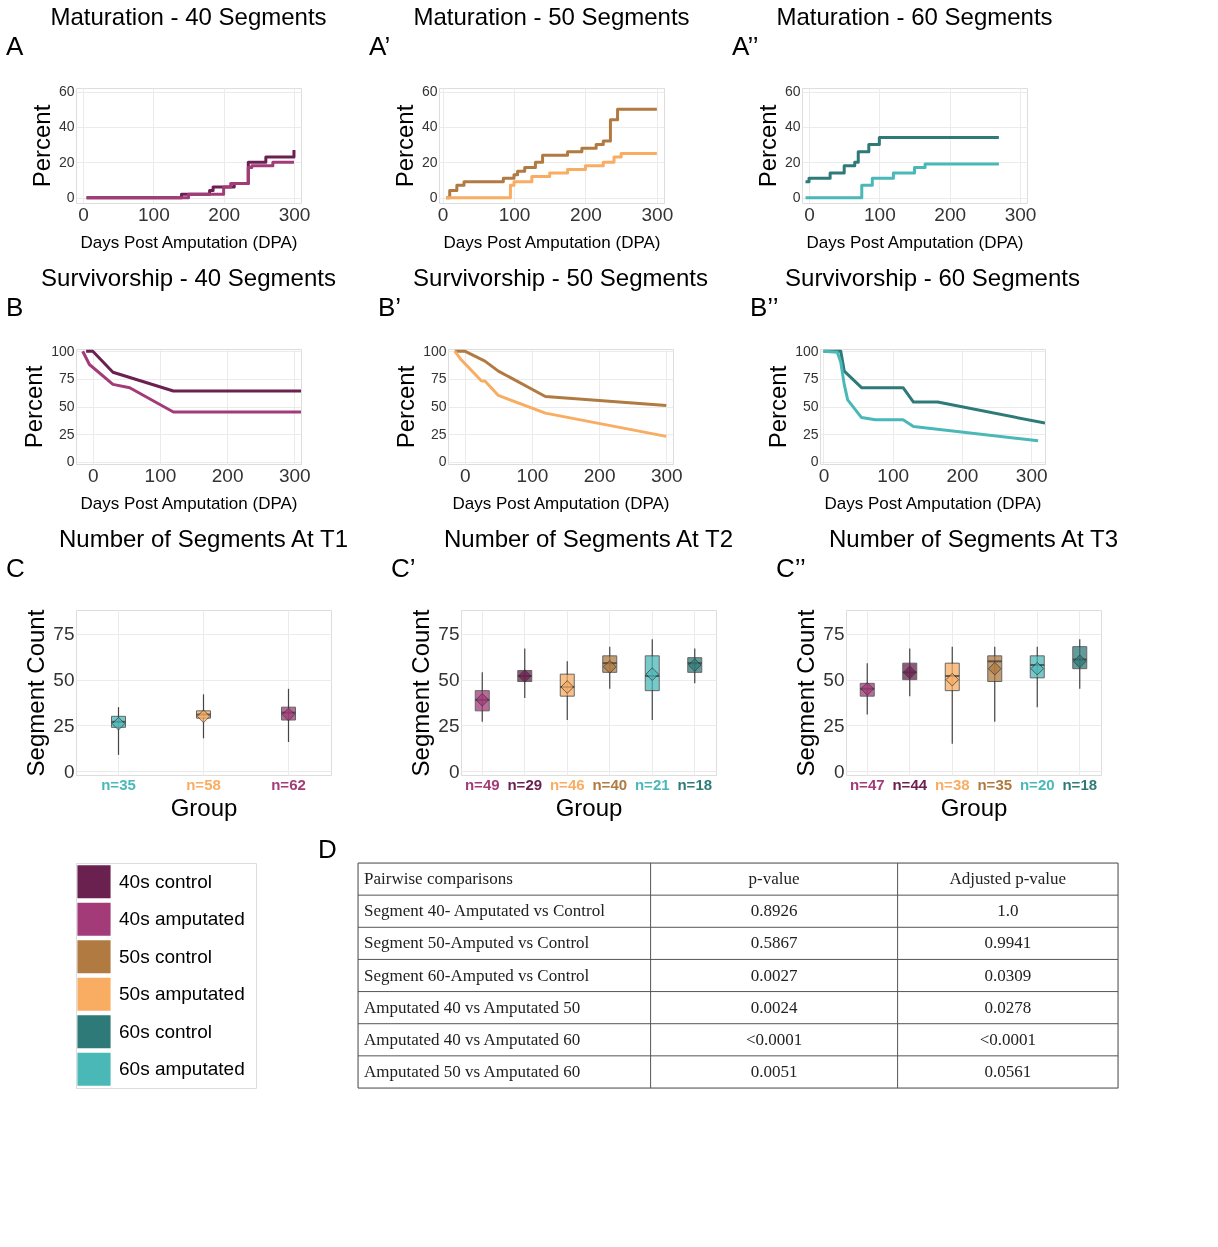 Image resolution: width=1218 pixels, height=1247 pixels. Describe the element at coordinates (588, 538) in the screenshot. I see `chart-title: Number of Segments At T2` at that location.